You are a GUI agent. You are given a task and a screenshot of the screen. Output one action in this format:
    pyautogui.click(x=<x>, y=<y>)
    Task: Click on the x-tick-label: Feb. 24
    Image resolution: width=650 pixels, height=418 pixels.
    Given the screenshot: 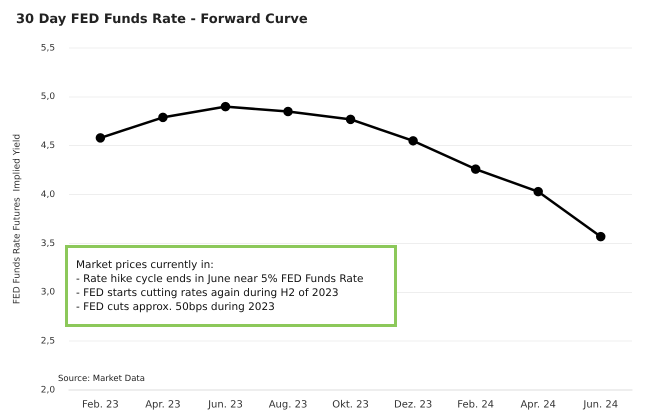 What is the action you would take?
    pyautogui.click(x=475, y=405)
    